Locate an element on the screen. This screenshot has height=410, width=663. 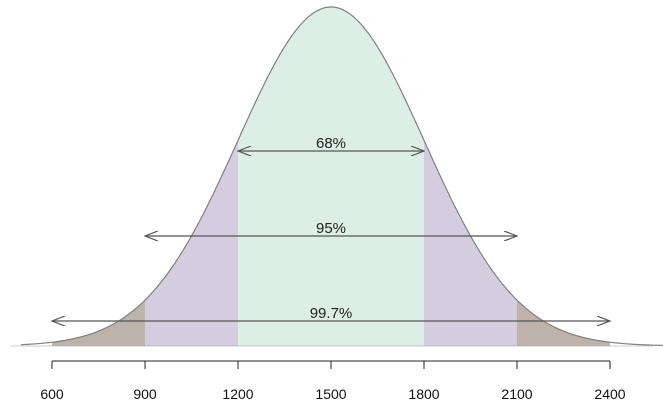
x-axis: 600 900 1200 1500 1800 2100 2400 is located at coordinates (331, 373).